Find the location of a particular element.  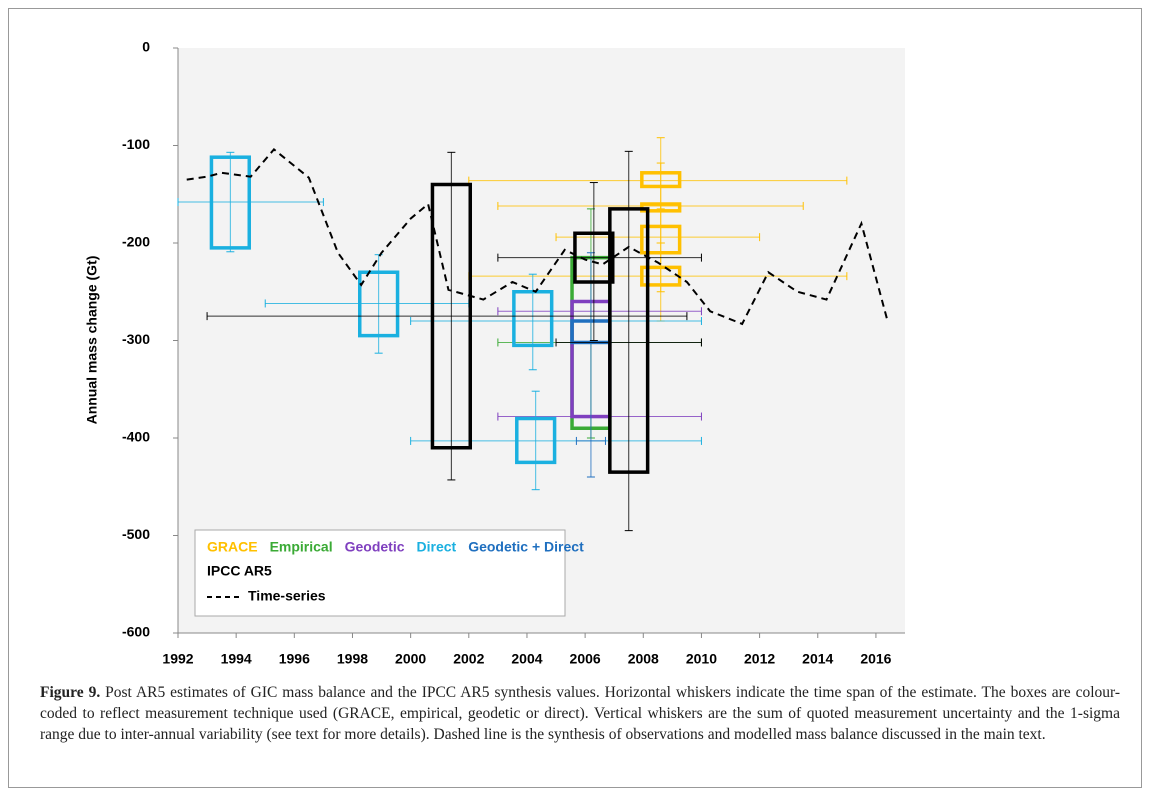

legend-box is located at coordinates (380, 573).